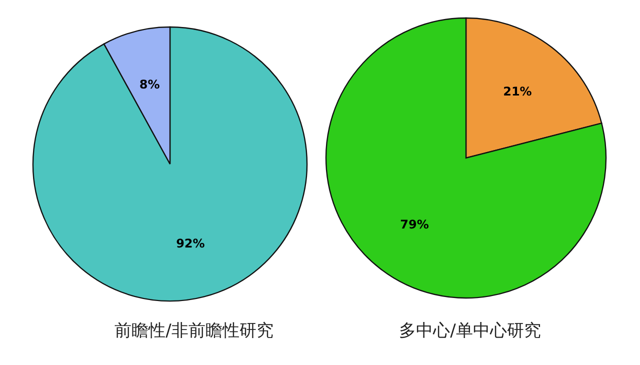  I want to click on data-label: 21%, so click(517, 91).